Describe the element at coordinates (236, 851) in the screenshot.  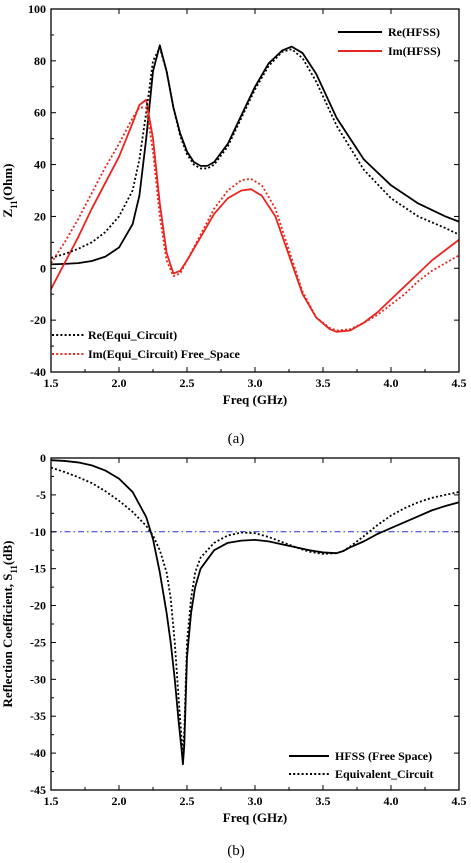
I see `chart-b-caption: (b)` at that location.